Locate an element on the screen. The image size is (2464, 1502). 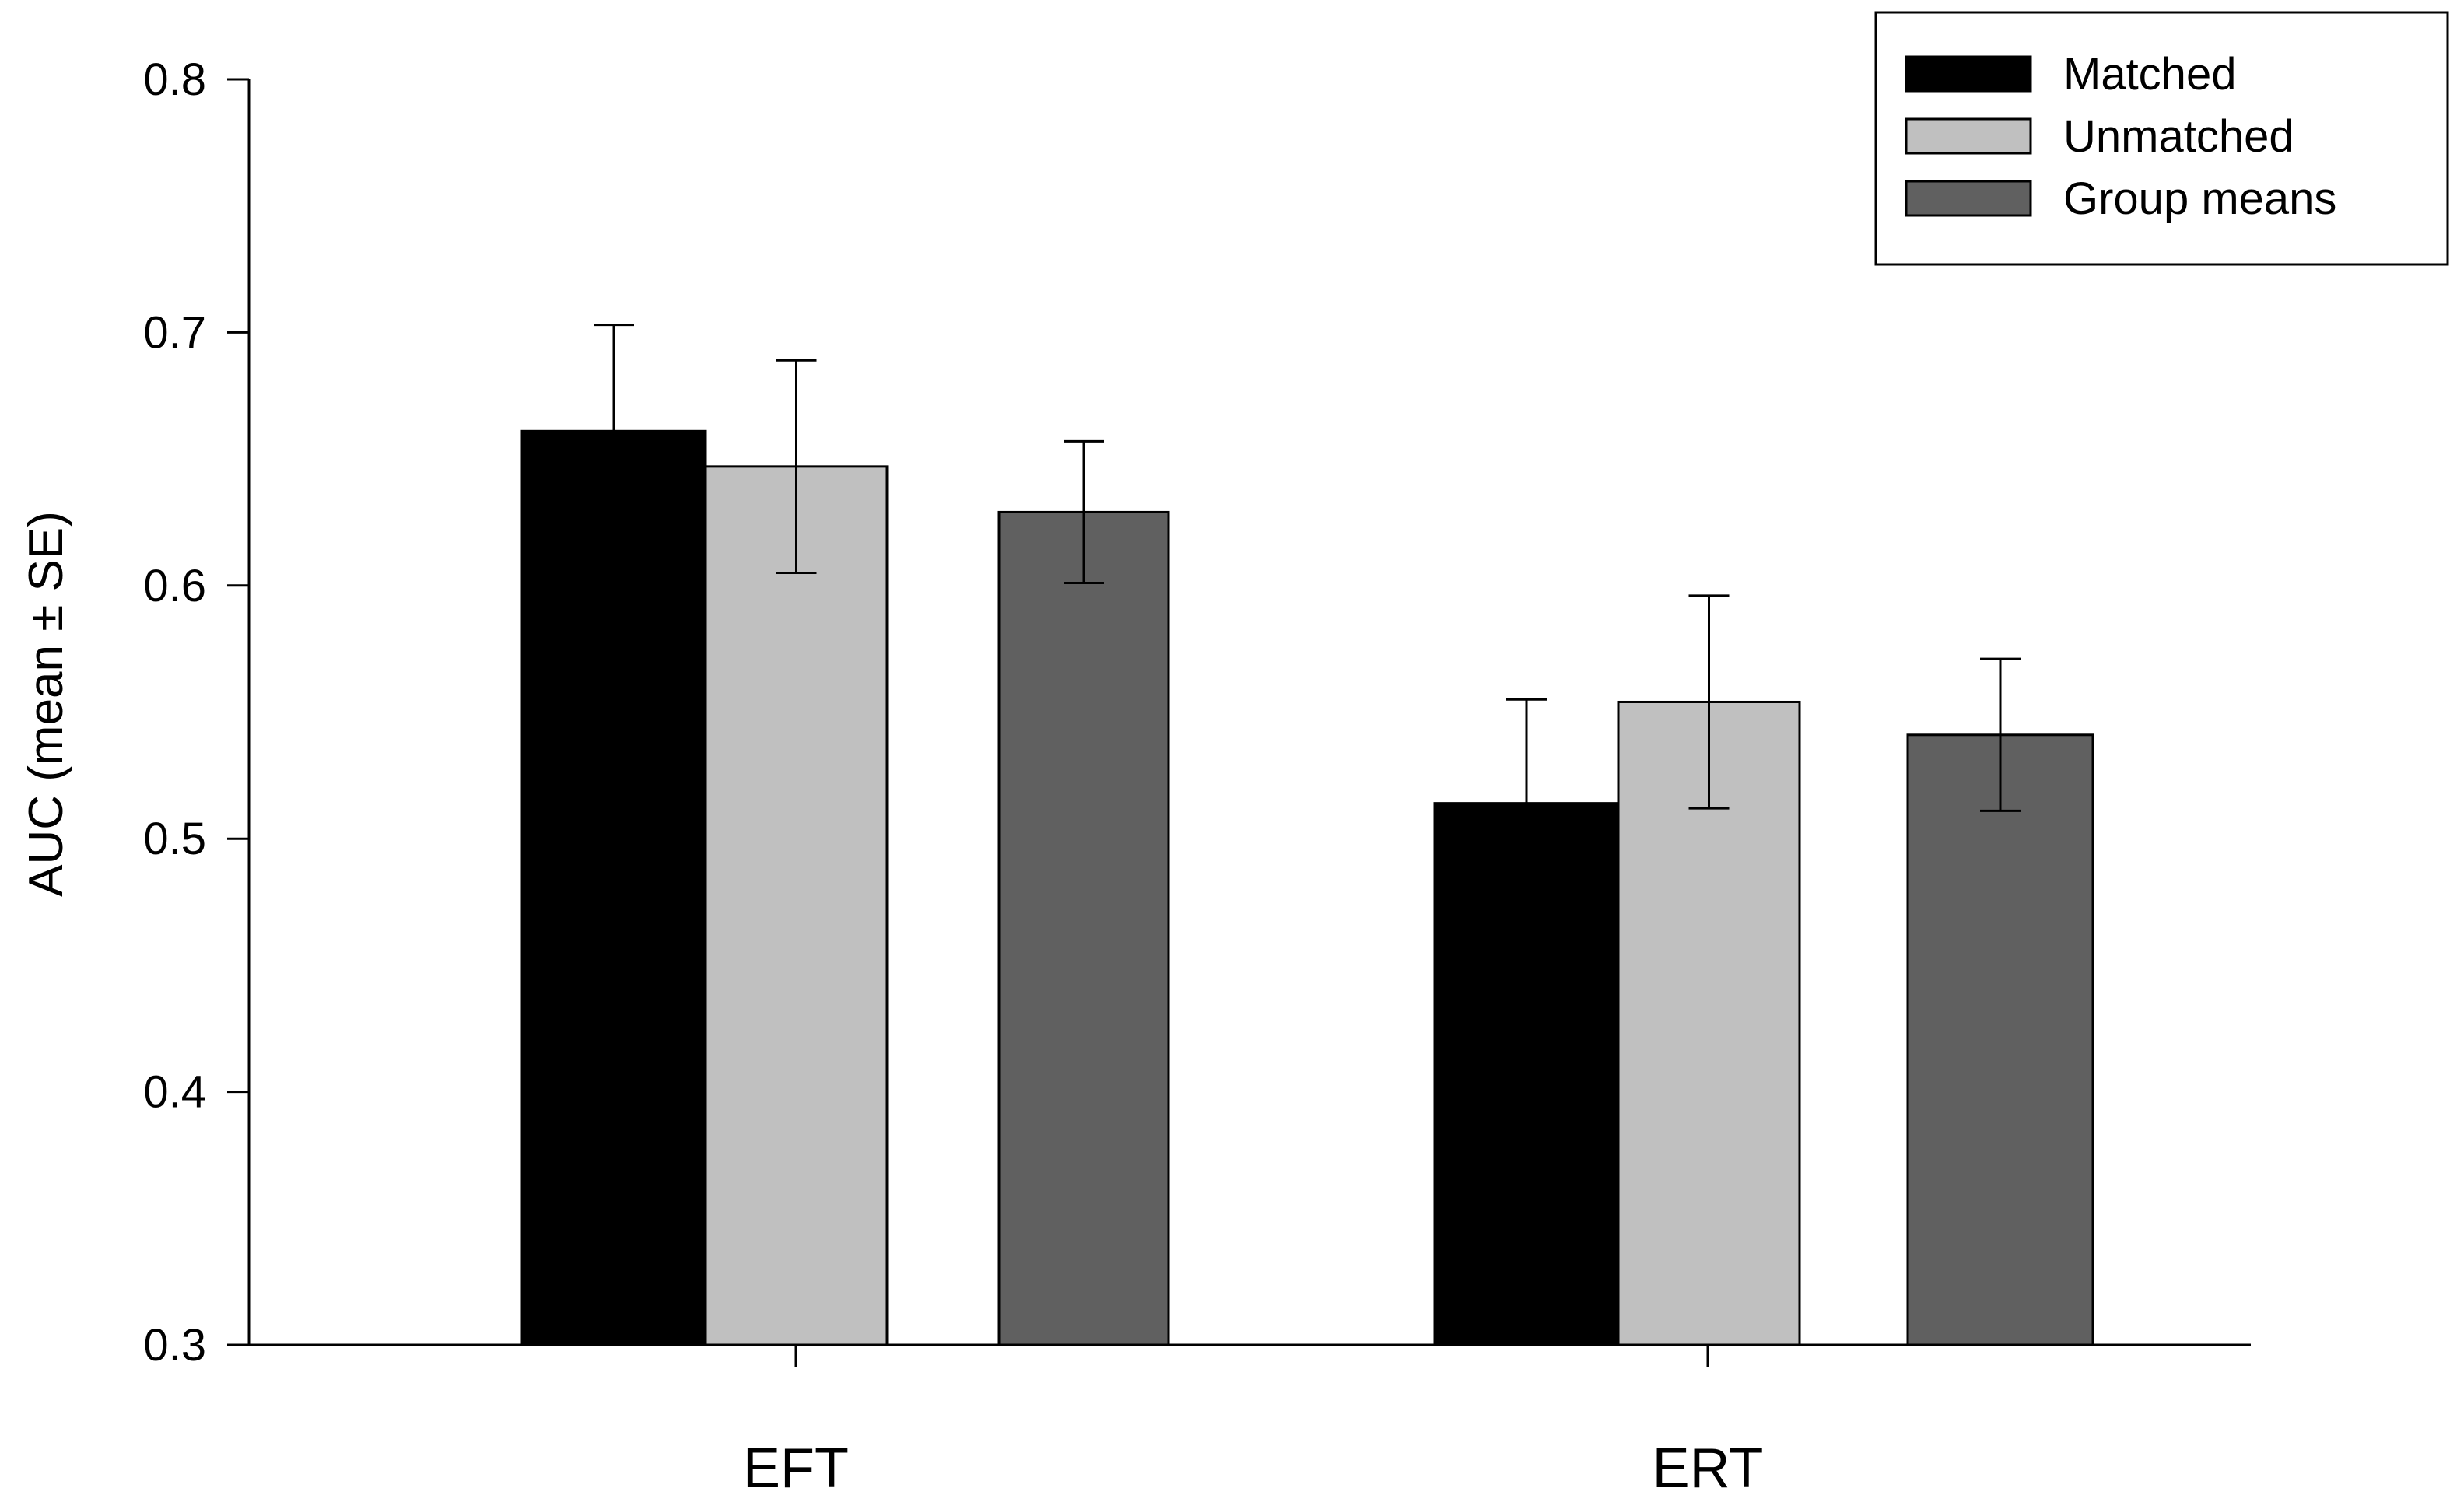
bar-unmatched-eft is located at coordinates (796, 905).